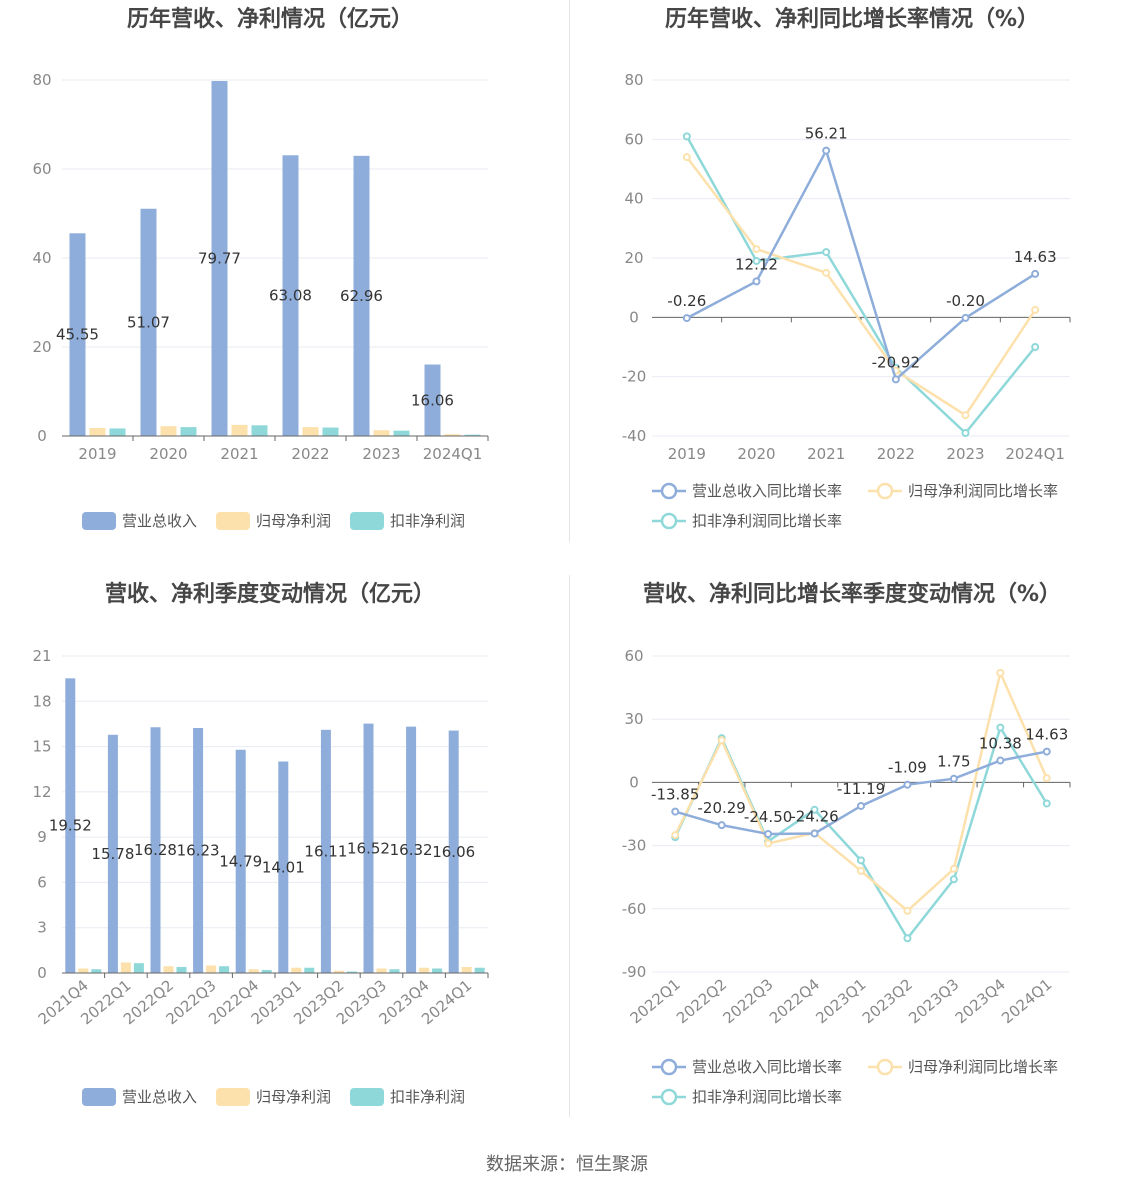  What do you see at coordinates (768, 817) in the screenshot?
I see `data-label: -24.50` at bounding box center [768, 817].